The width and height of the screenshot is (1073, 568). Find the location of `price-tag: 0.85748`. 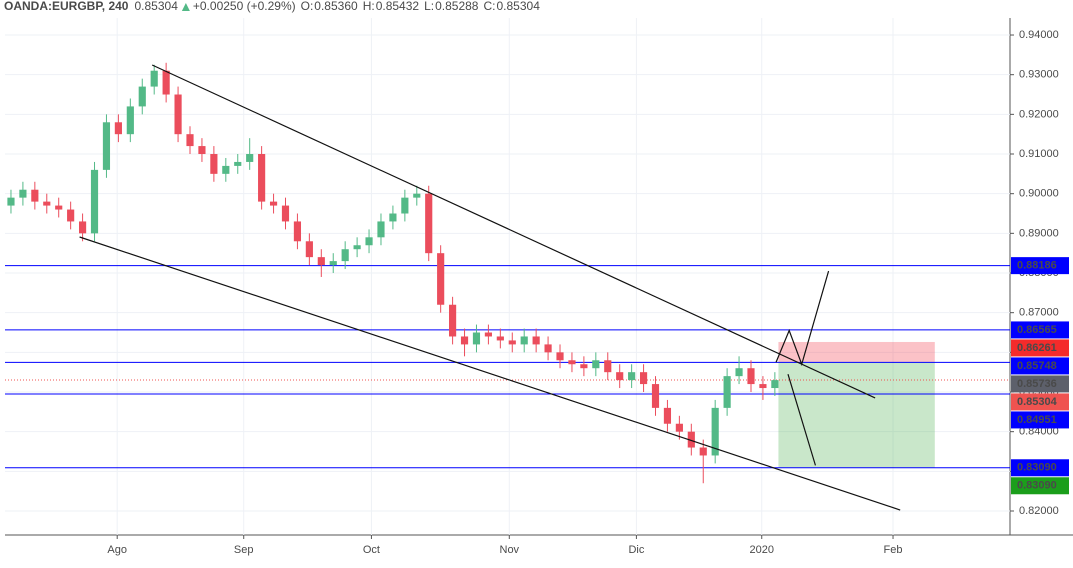

price-tag: 0.85748 is located at coordinates (1040, 366).